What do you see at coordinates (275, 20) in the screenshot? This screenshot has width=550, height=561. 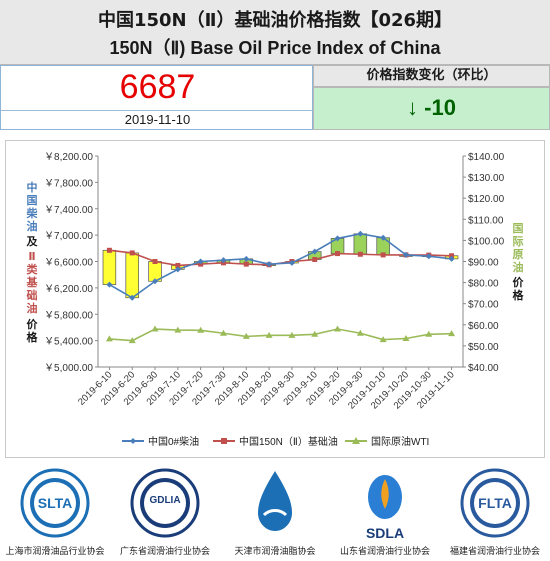 I see `page-title-chinese: 中国150N（Ⅱ）基础油价格指数【026期】` at bounding box center [275, 20].